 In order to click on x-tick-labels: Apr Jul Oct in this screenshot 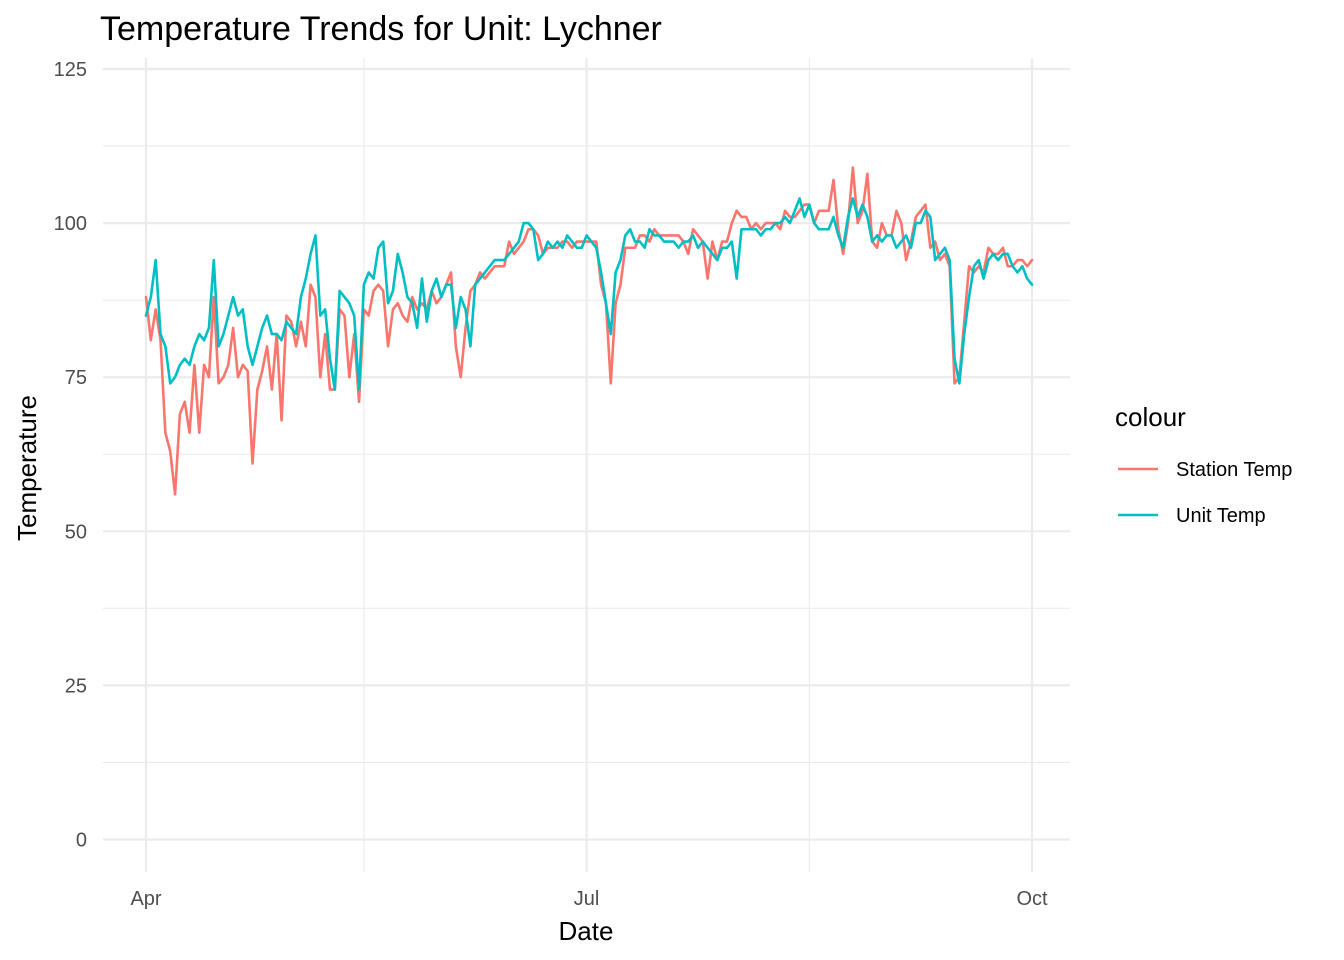, I will do `click(589, 899)`.